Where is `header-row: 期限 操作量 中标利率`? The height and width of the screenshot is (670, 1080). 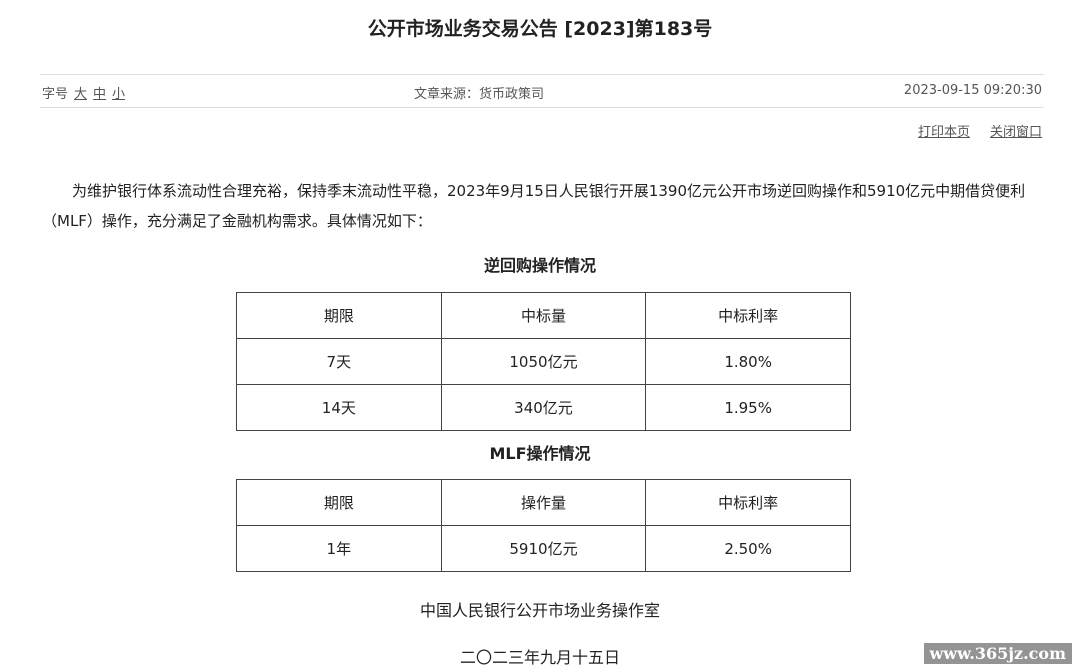 header-row: 期限 操作量 中标利率 is located at coordinates (543, 502).